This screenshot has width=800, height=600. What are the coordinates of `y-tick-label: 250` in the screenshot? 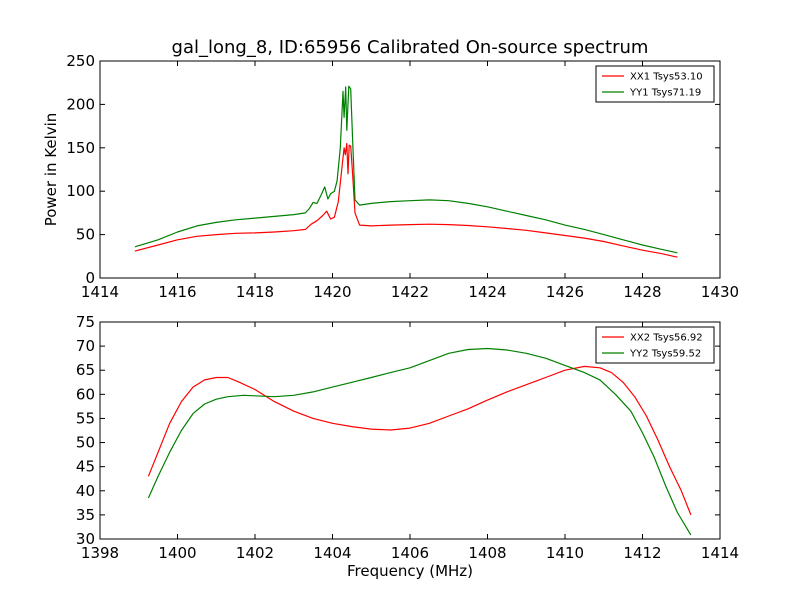 It's located at (80, 61).